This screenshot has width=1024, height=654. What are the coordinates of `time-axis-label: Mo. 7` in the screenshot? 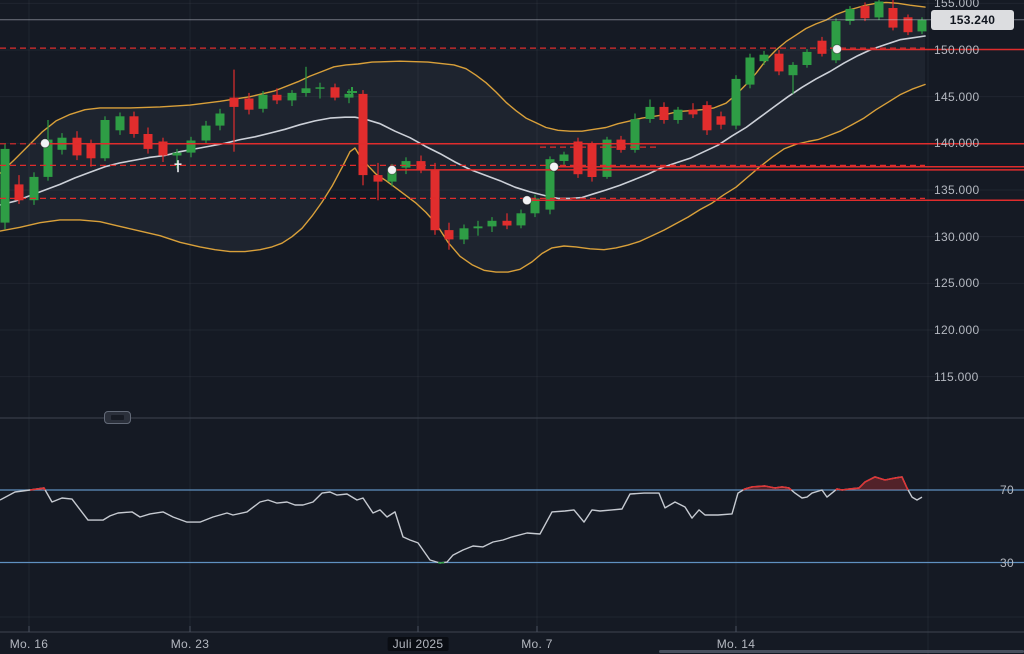 It's located at (537, 644).